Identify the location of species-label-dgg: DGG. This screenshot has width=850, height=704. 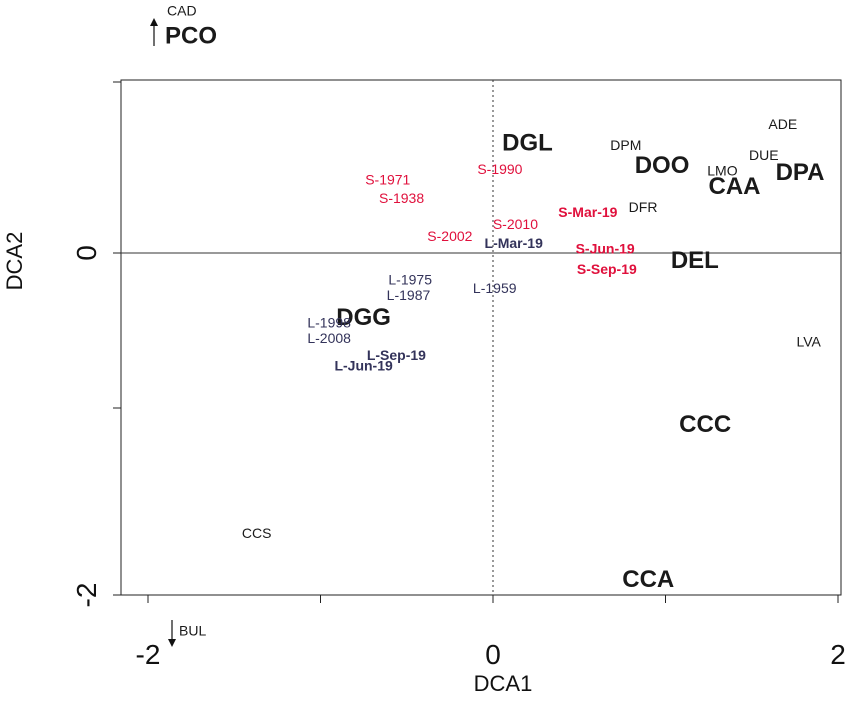
(363, 317).